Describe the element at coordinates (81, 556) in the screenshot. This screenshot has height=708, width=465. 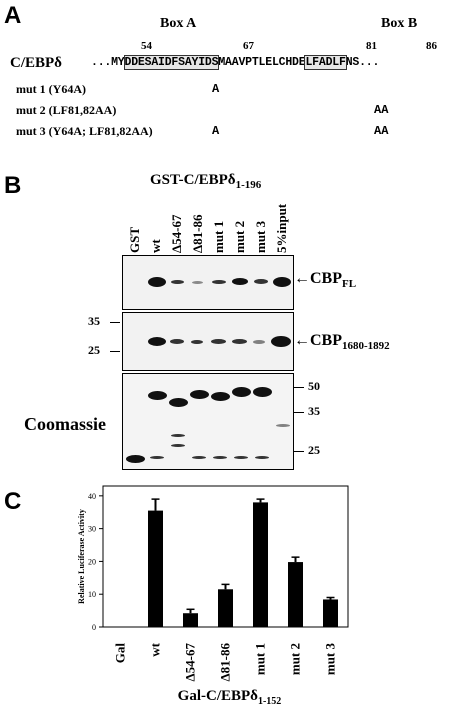
I see `y-axis-label: Relative Luciferase Activity` at that location.